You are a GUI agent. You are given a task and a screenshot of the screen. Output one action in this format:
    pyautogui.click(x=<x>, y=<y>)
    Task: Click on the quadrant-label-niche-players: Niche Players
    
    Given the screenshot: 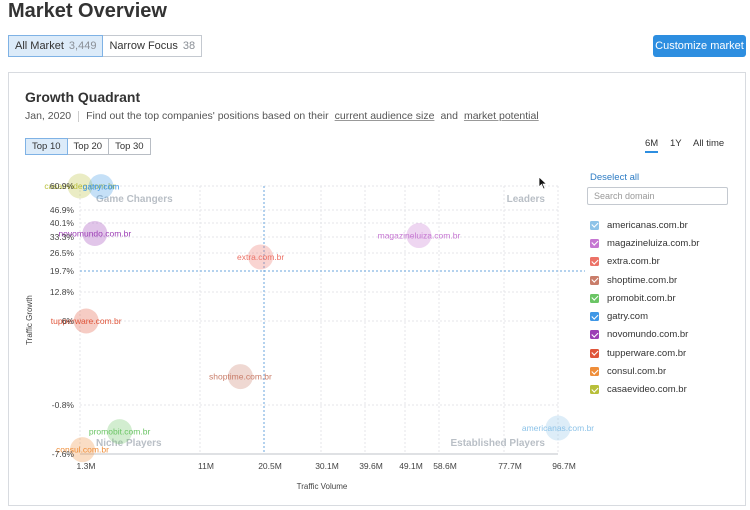 What is the action you would take?
    pyautogui.click(x=129, y=443)
    